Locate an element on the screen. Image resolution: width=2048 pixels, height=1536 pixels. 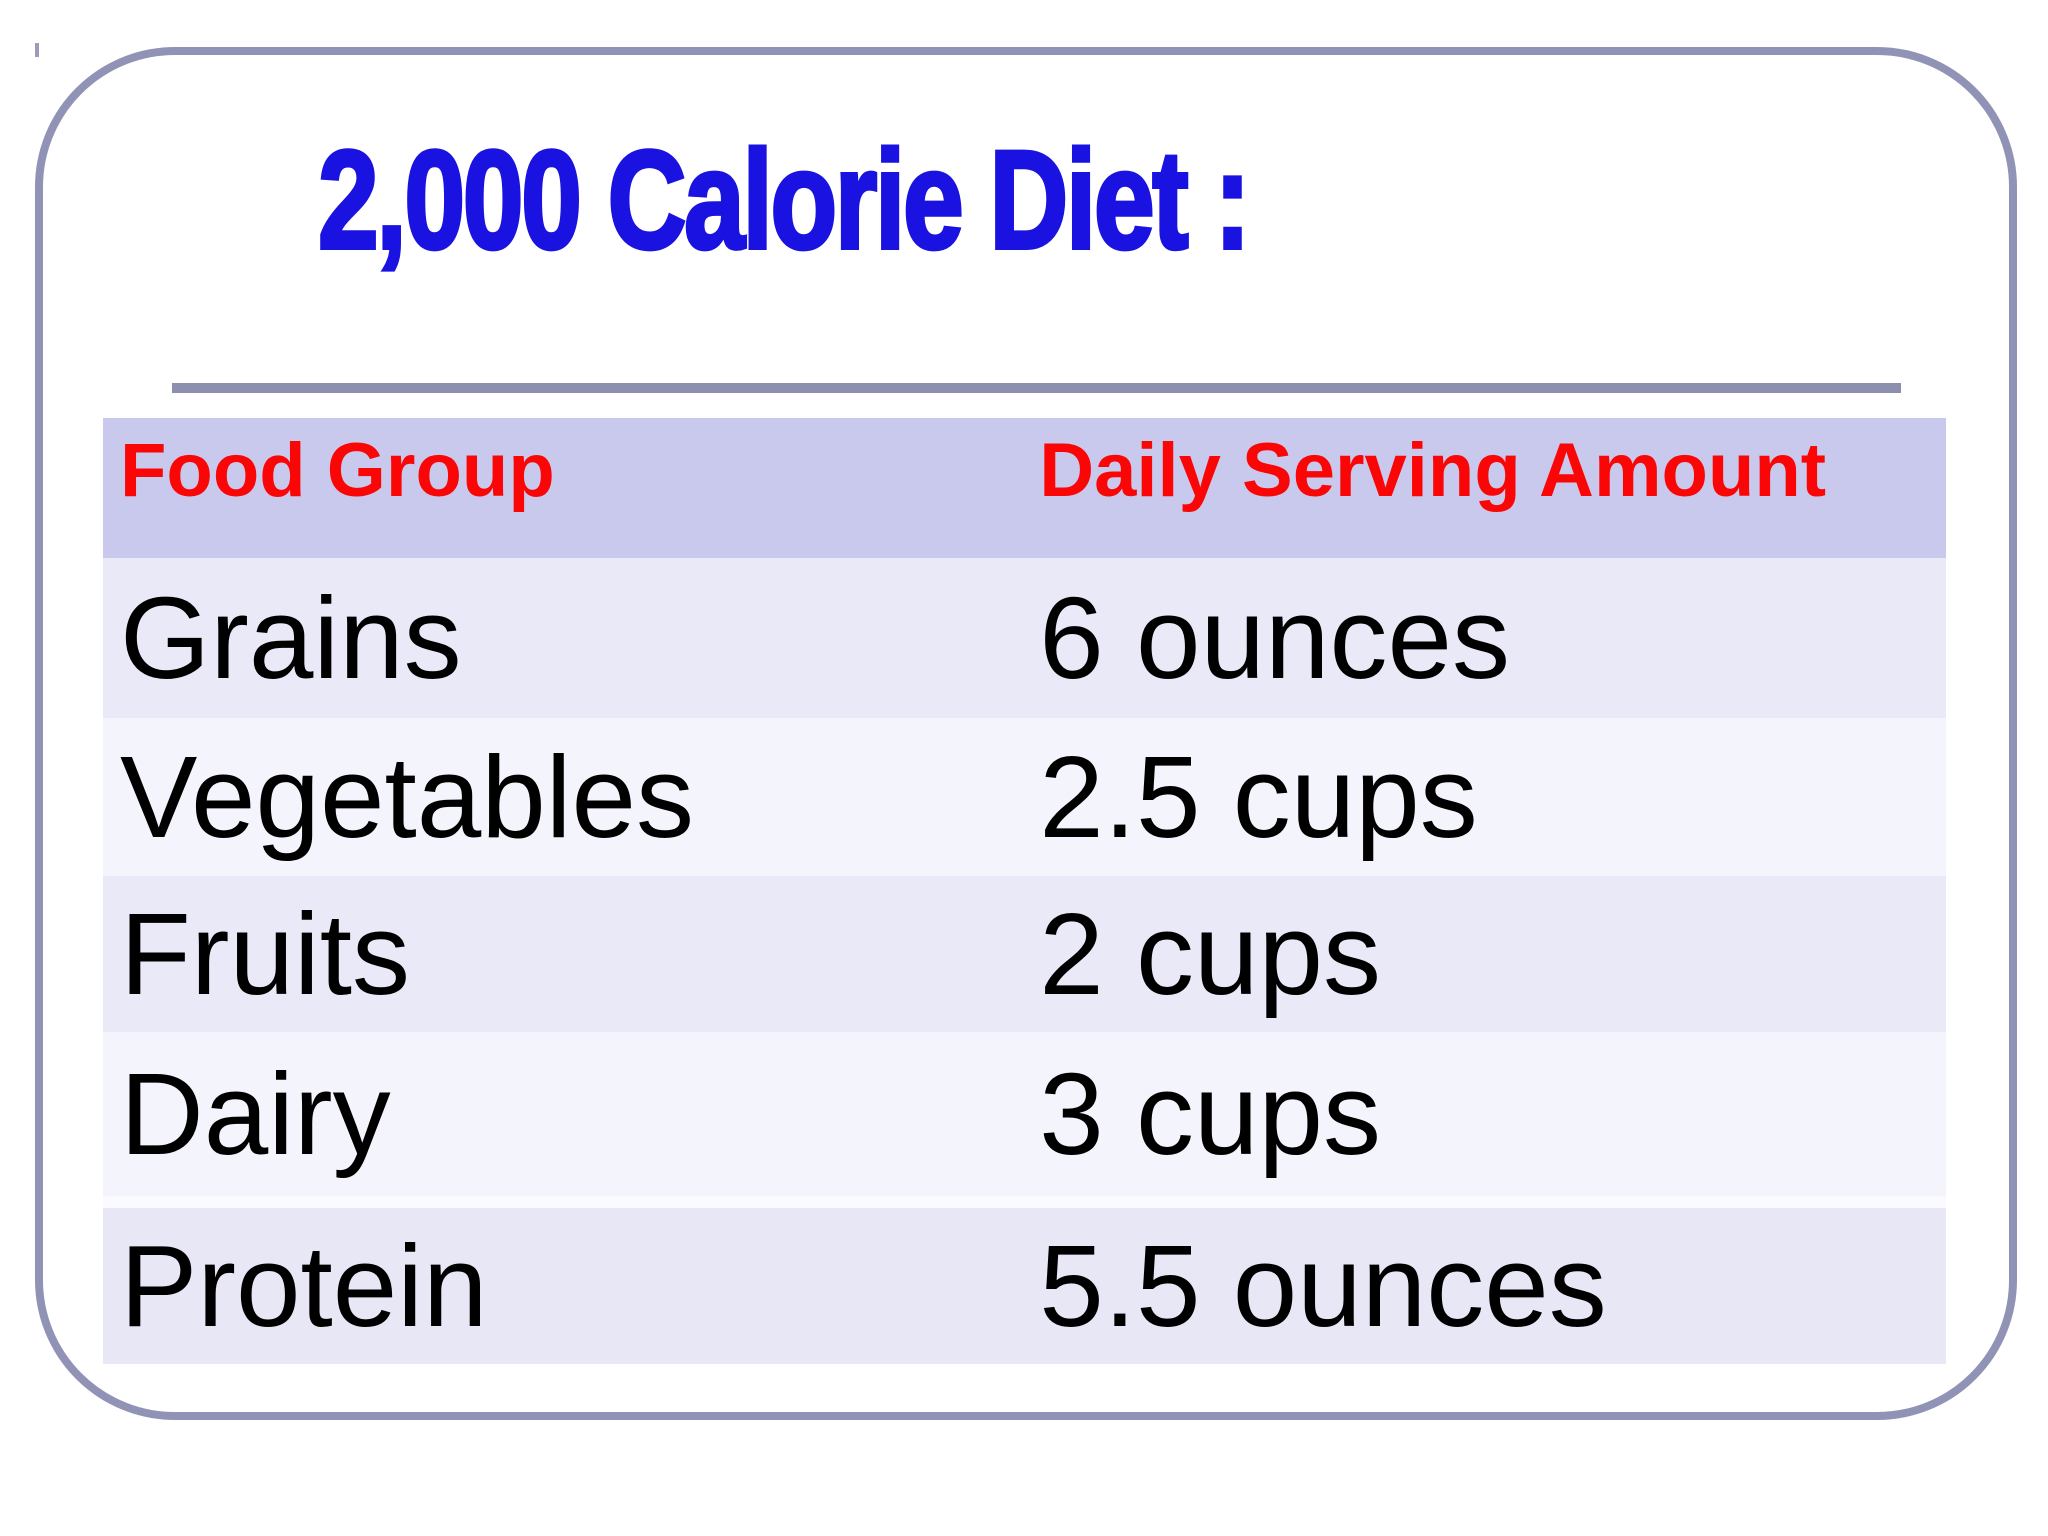
column-header-food-group: Food Group is located at coordinates (337, 470).